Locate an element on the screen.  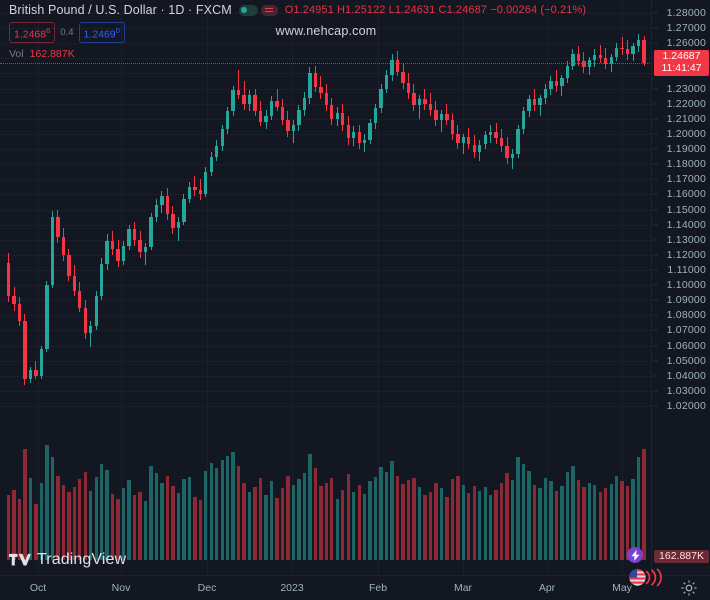
market-status-badges is located at coordinates (258, 10).